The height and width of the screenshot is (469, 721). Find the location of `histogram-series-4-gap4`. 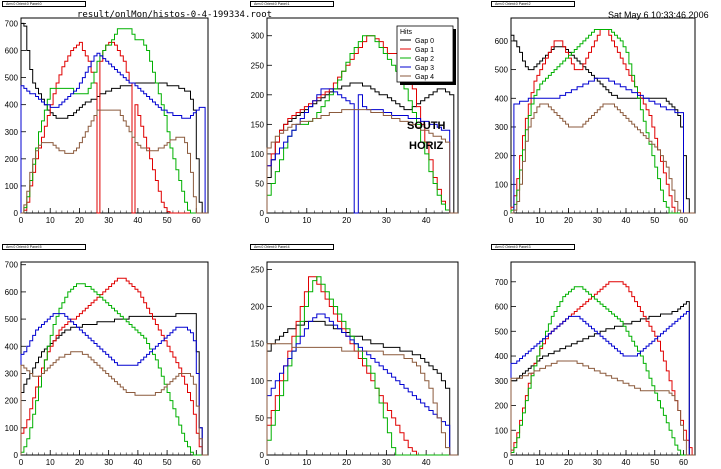

histogram-series-4-gap4 is located at coordinates (362, 399).